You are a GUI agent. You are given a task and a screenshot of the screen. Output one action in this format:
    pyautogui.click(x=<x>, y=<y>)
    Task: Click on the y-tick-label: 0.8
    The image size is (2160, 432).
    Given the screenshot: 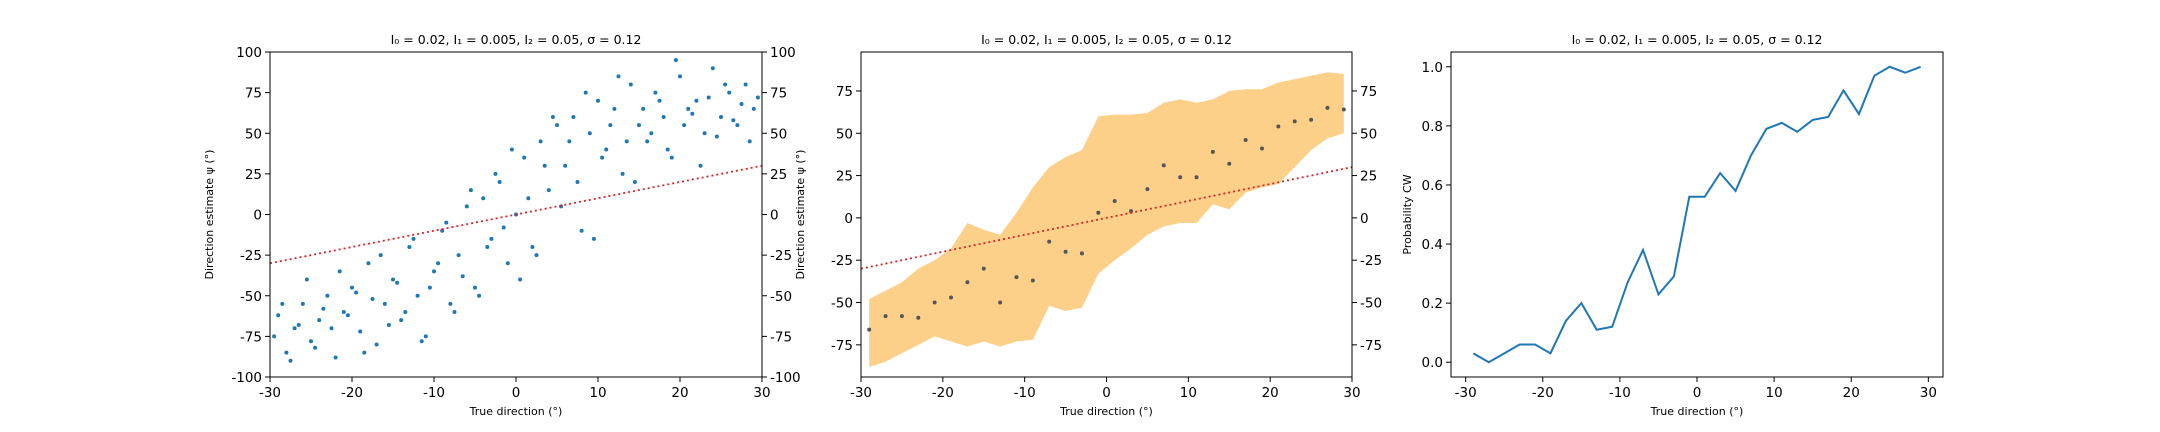 What is the action you would take?
    pyautogui.click(x=1432, y=127)
    